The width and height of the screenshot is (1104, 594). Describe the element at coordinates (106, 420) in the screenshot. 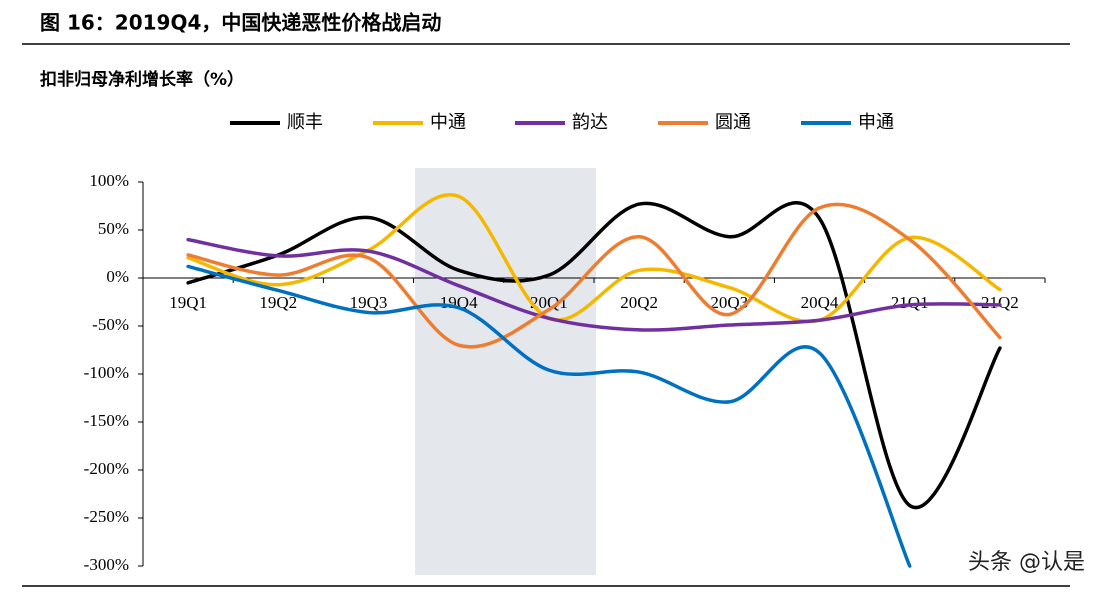

I see `y-tick-label: -150%` at that location.